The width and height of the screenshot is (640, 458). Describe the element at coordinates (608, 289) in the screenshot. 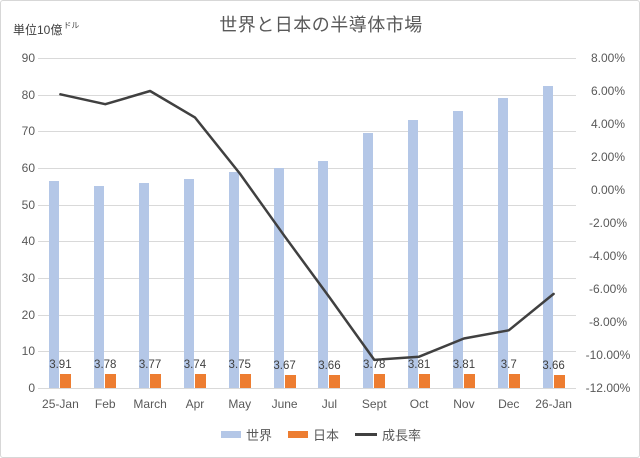

I see `right-axis-tick: -6.00%` at that location.